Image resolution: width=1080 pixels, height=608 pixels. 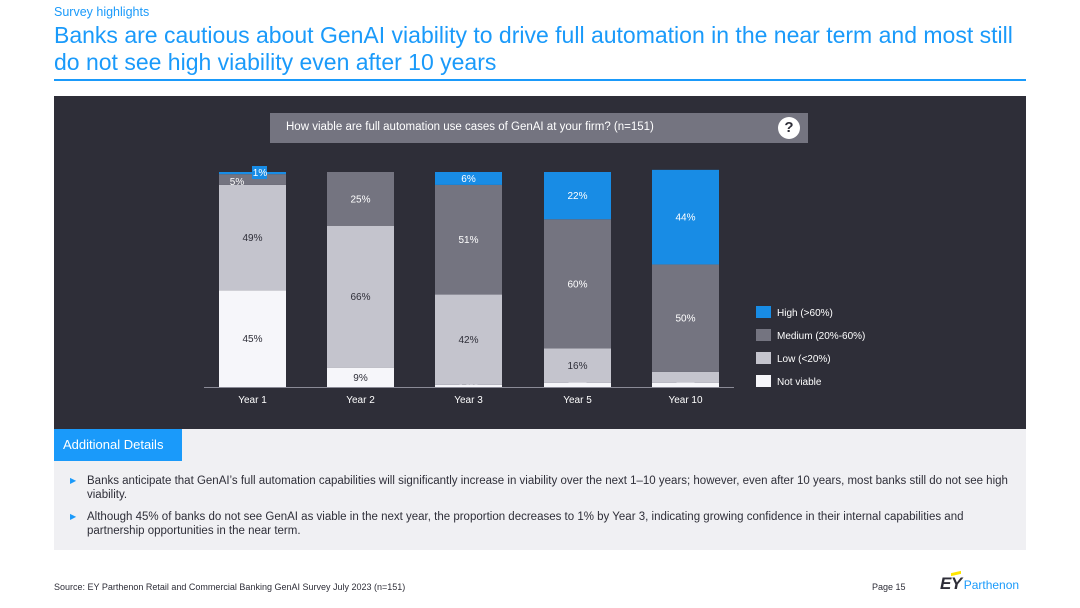 I want to click on data-label: 49%, so click(x=252, y=238).